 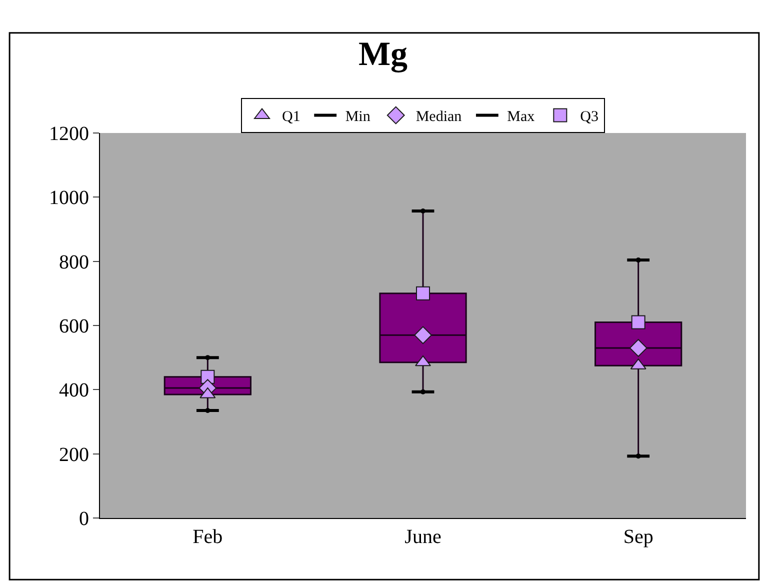 What do you see at coordinates (74, 327) in the screenshot?
I see `y-tick-label: 600` at bounding box center [74, 327].